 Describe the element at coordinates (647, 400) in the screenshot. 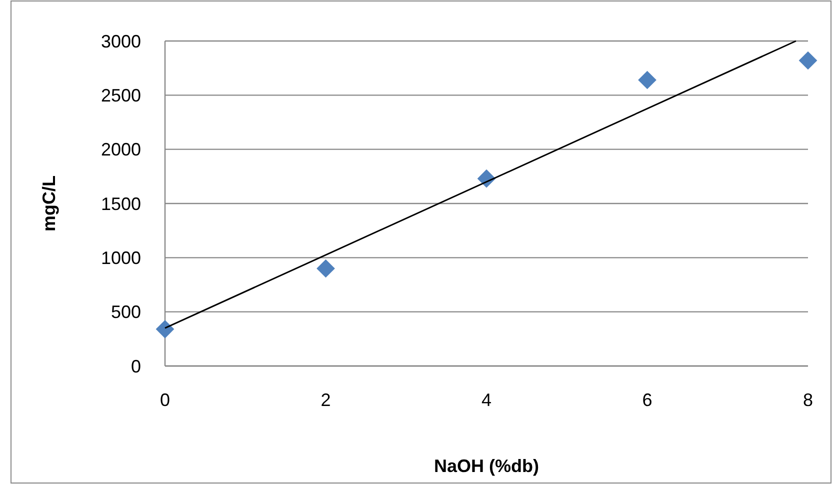

I see `x-tick-label: 6` at that location.